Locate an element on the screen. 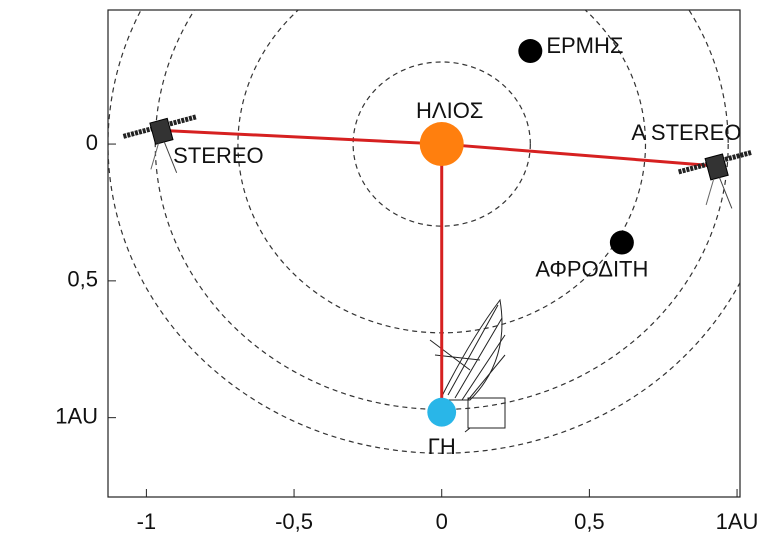 This screenshot has height=539, width=782. body-label: ΓΗ is located at coordinates (442, 446).